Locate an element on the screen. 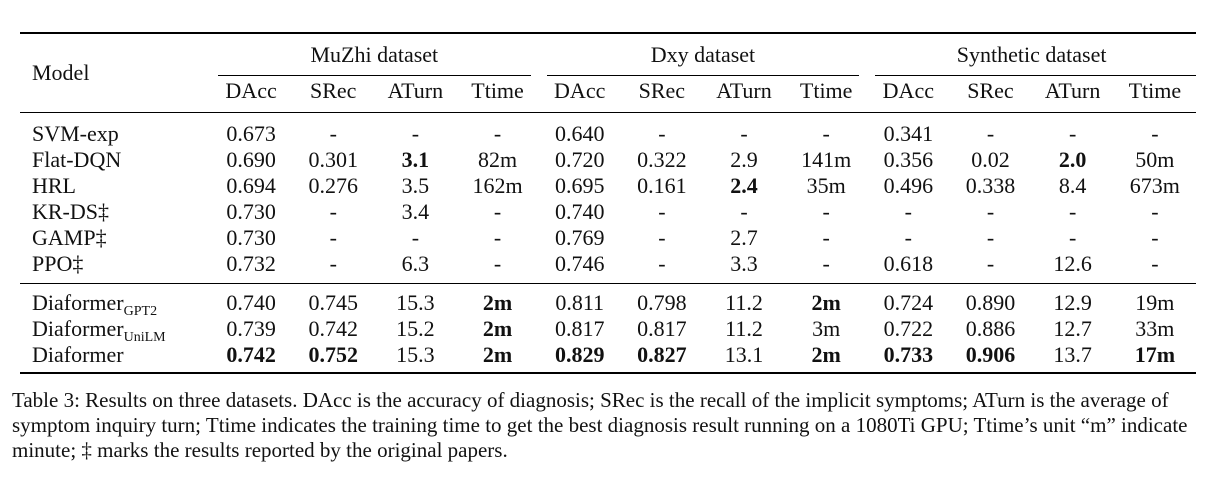 Image resolution: width=1231 pixels, height=480 pixels. table-cell: 0.02 is located at coordinates (990, 159).